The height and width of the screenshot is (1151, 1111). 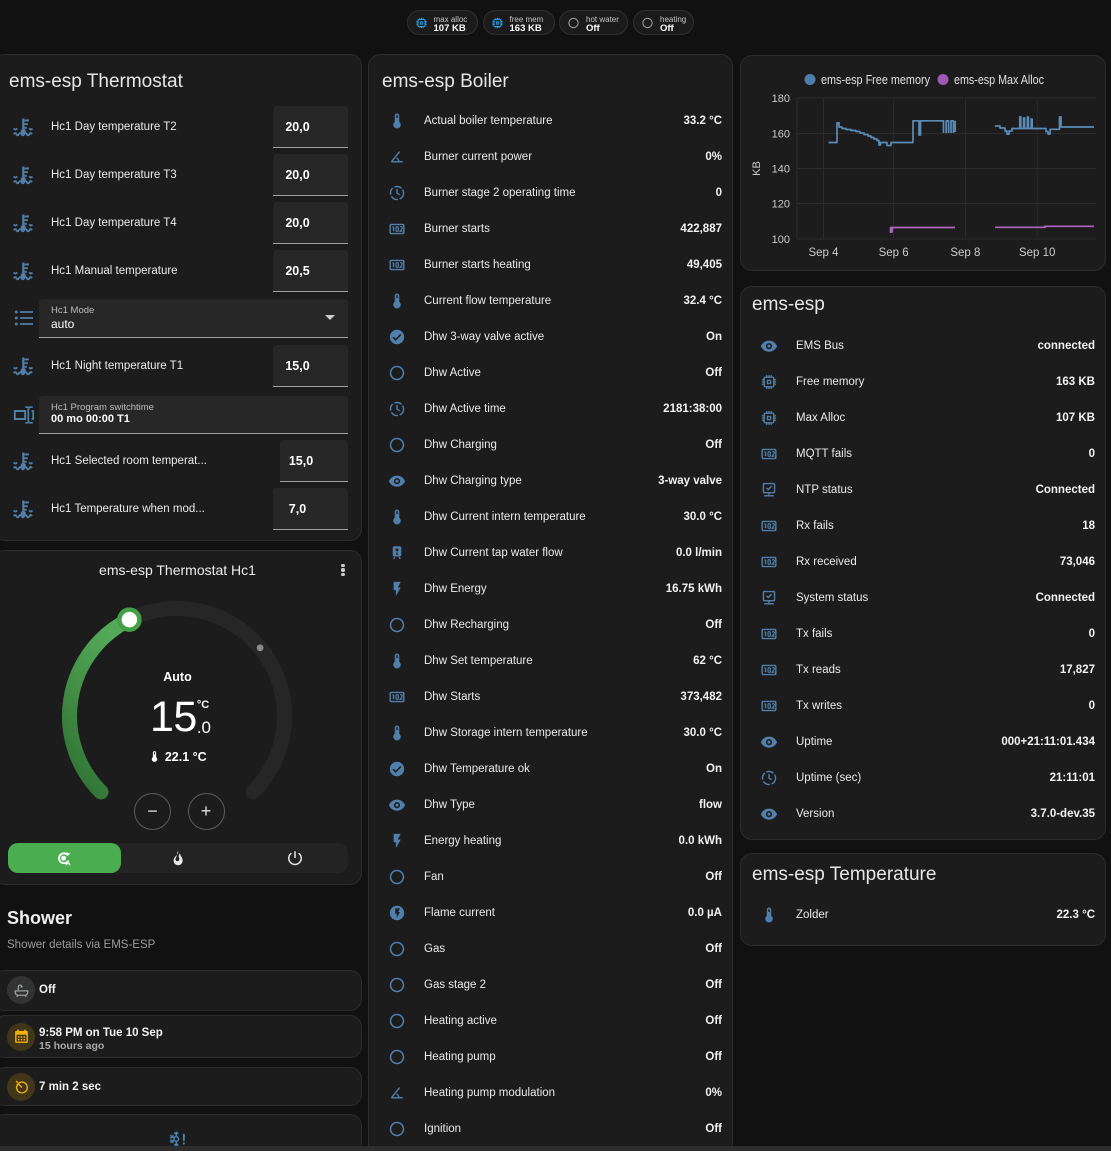 I want to click on svg-text: Sep 8, so click(x=965, y=253).